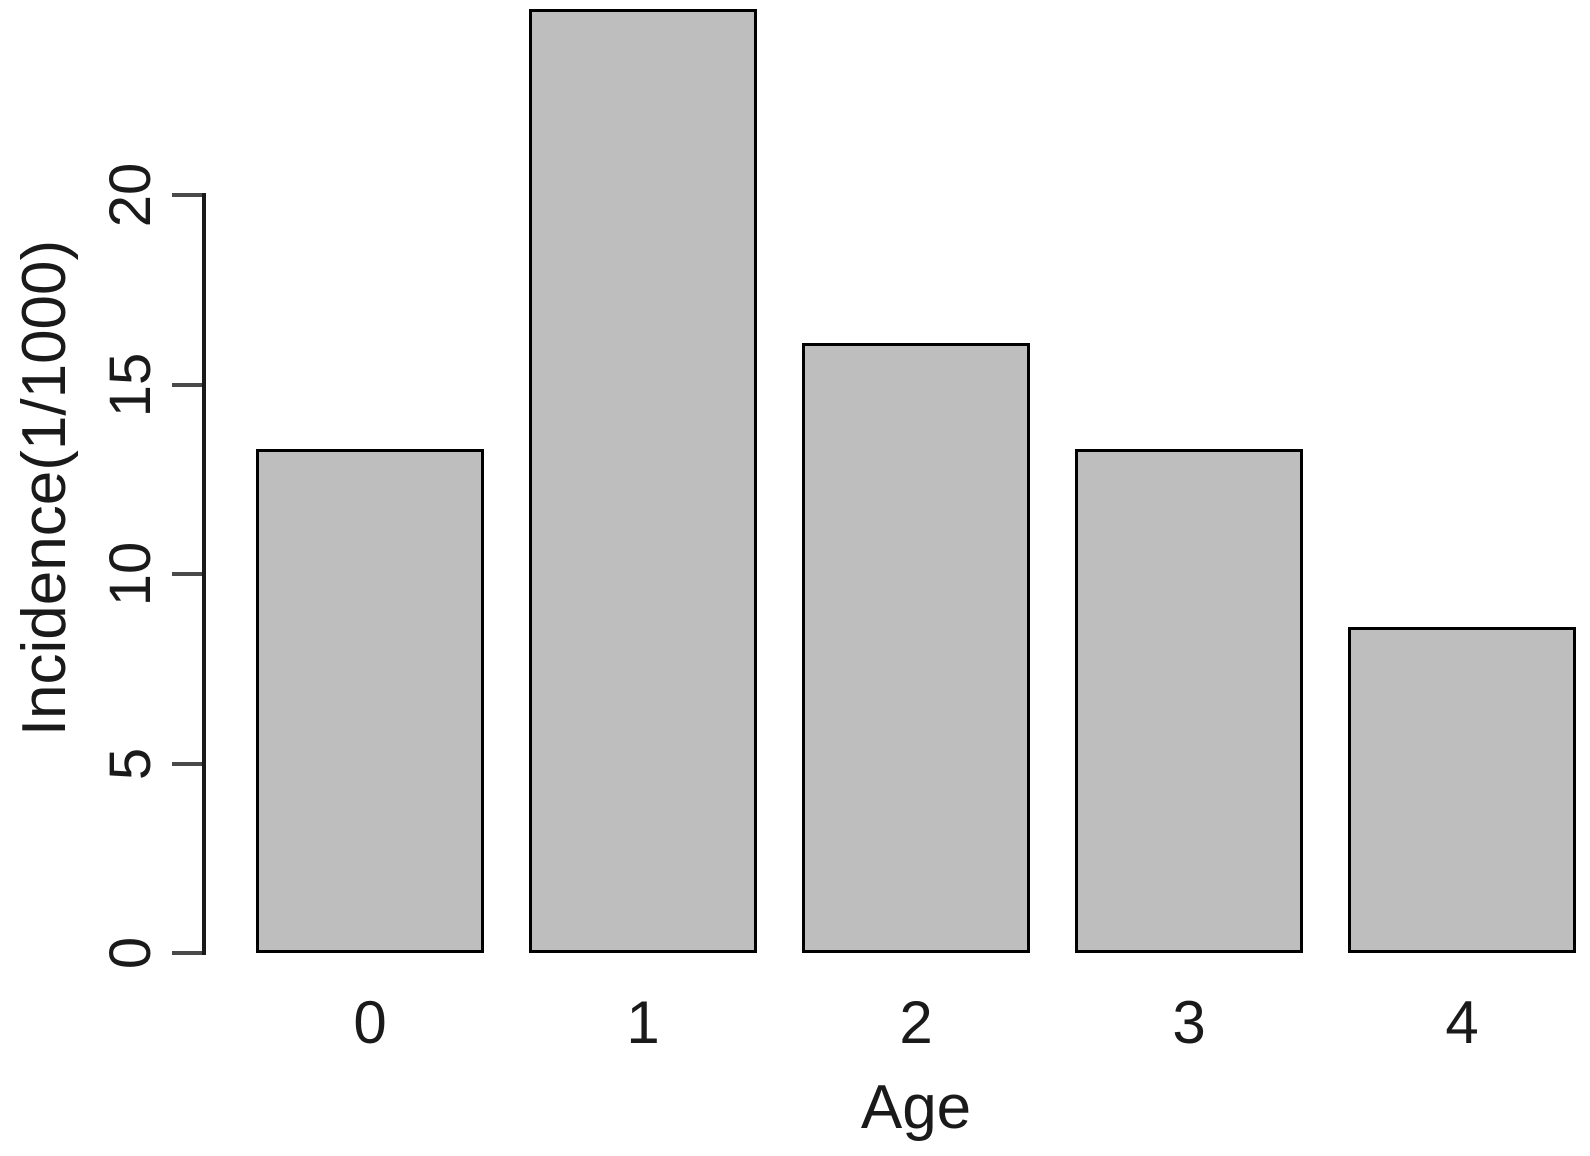  Describe the element at coordinates (1462, 1022) in the screenshot. I see `x-tick-label: 4` at that location.